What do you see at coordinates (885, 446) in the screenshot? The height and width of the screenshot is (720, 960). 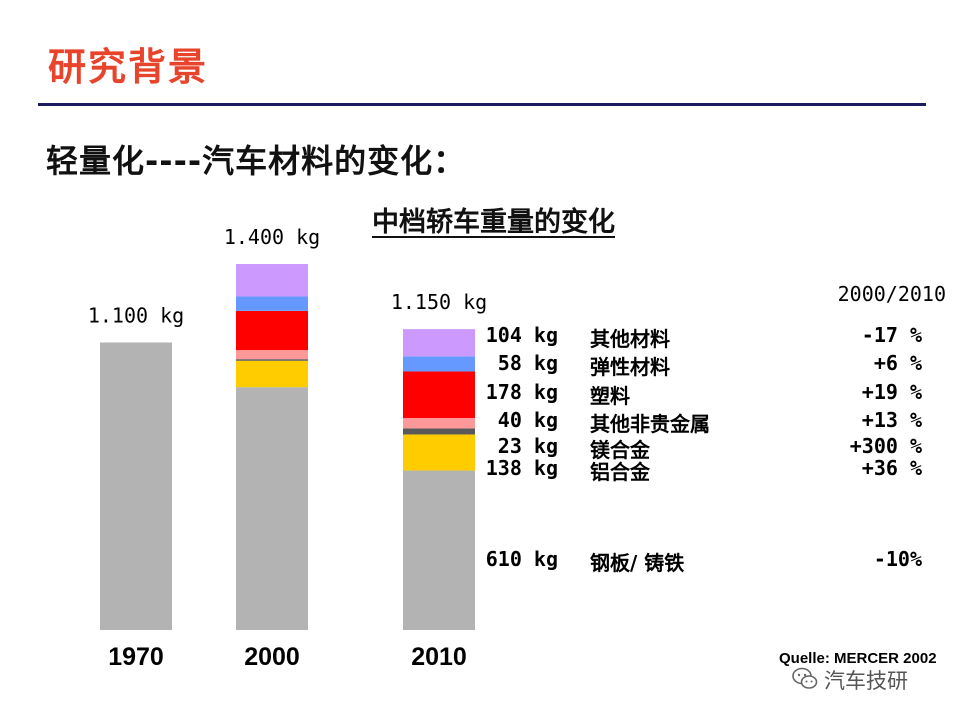 I see `row-change: +300 %` at bounding box center [885, 446].